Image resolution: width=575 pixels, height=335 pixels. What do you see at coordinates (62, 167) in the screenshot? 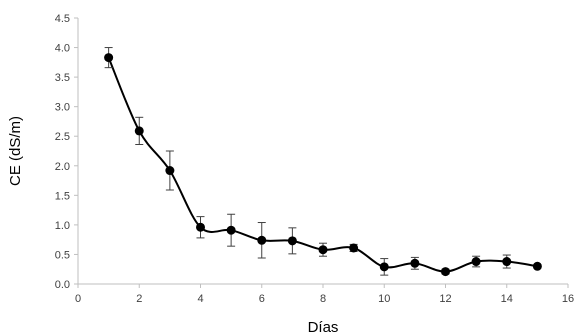
I see `y-tick-label: 2.0` at bounding box center [62, 167].